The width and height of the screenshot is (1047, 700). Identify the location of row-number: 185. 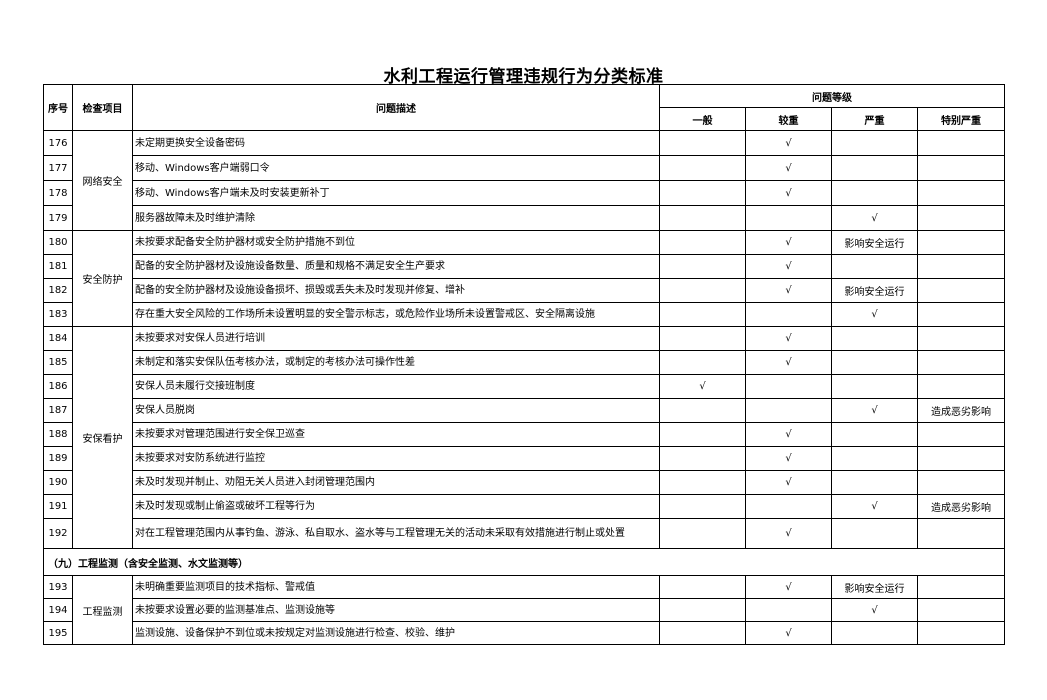
(58, 362).